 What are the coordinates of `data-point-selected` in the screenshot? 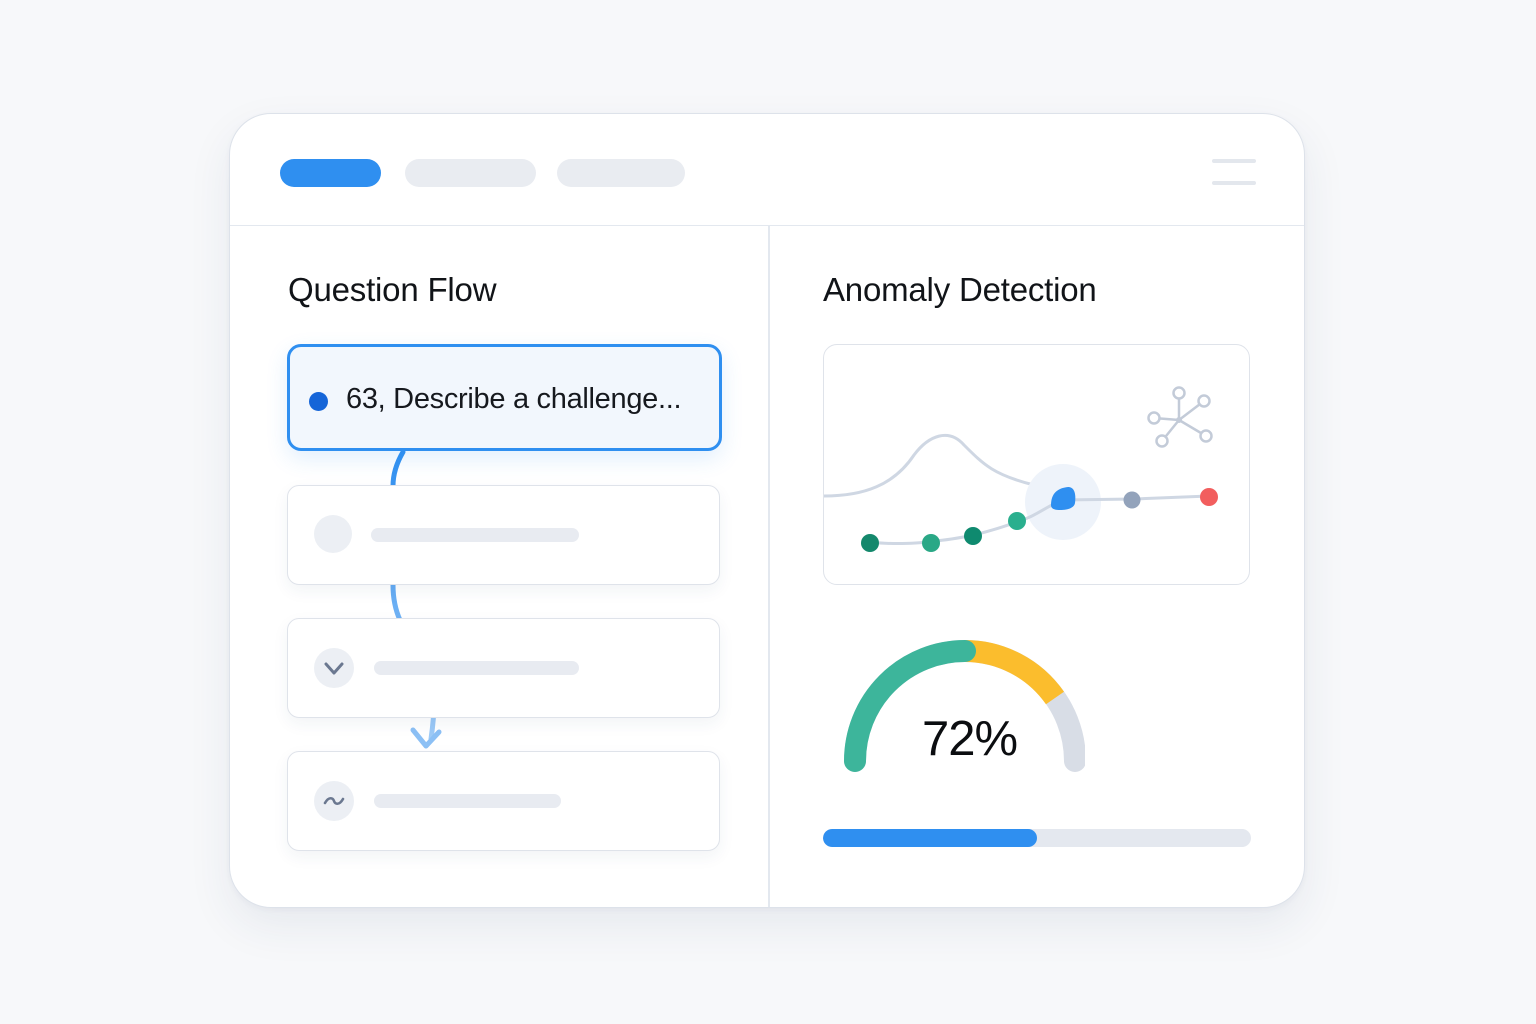 It's located at (1063, 498).